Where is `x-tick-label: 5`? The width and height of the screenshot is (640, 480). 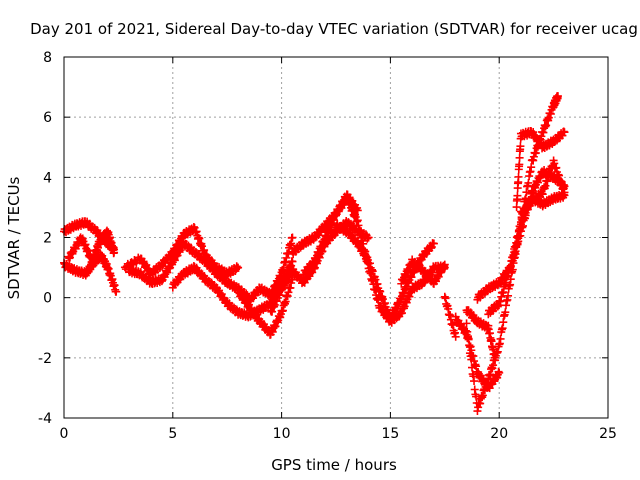
x-tick-label: 5 is located at coordinates (172, 434).